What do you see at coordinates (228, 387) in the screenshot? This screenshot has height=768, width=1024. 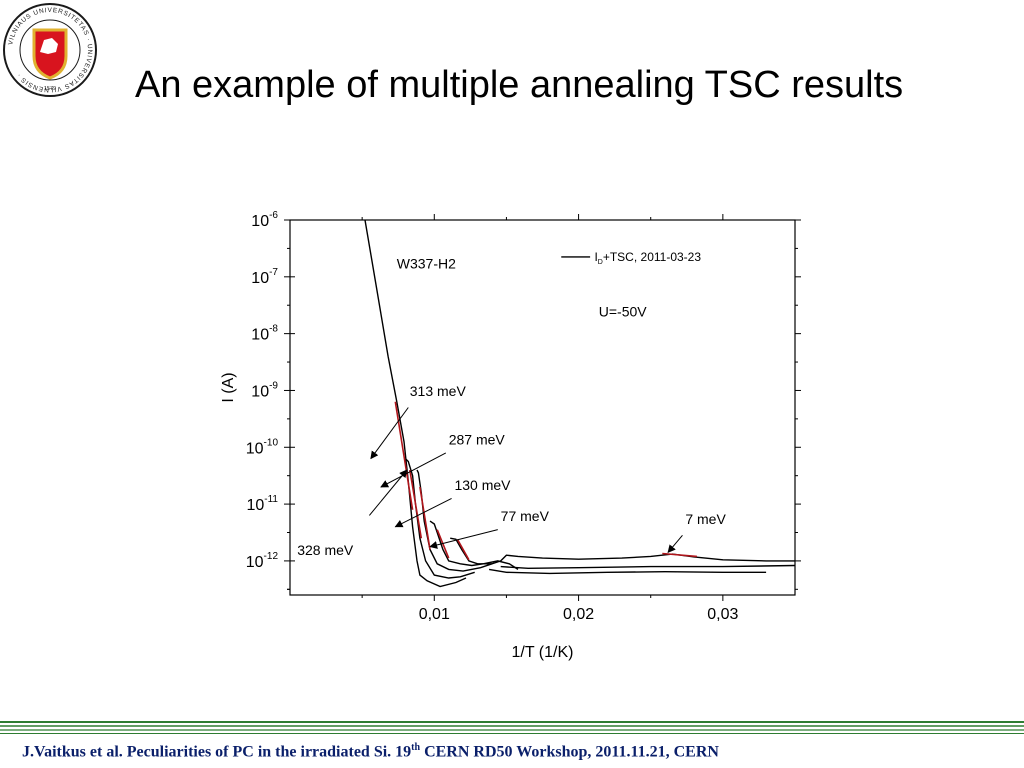 I see `y-axis-label: I (A)` at bounding box center [228, 387].